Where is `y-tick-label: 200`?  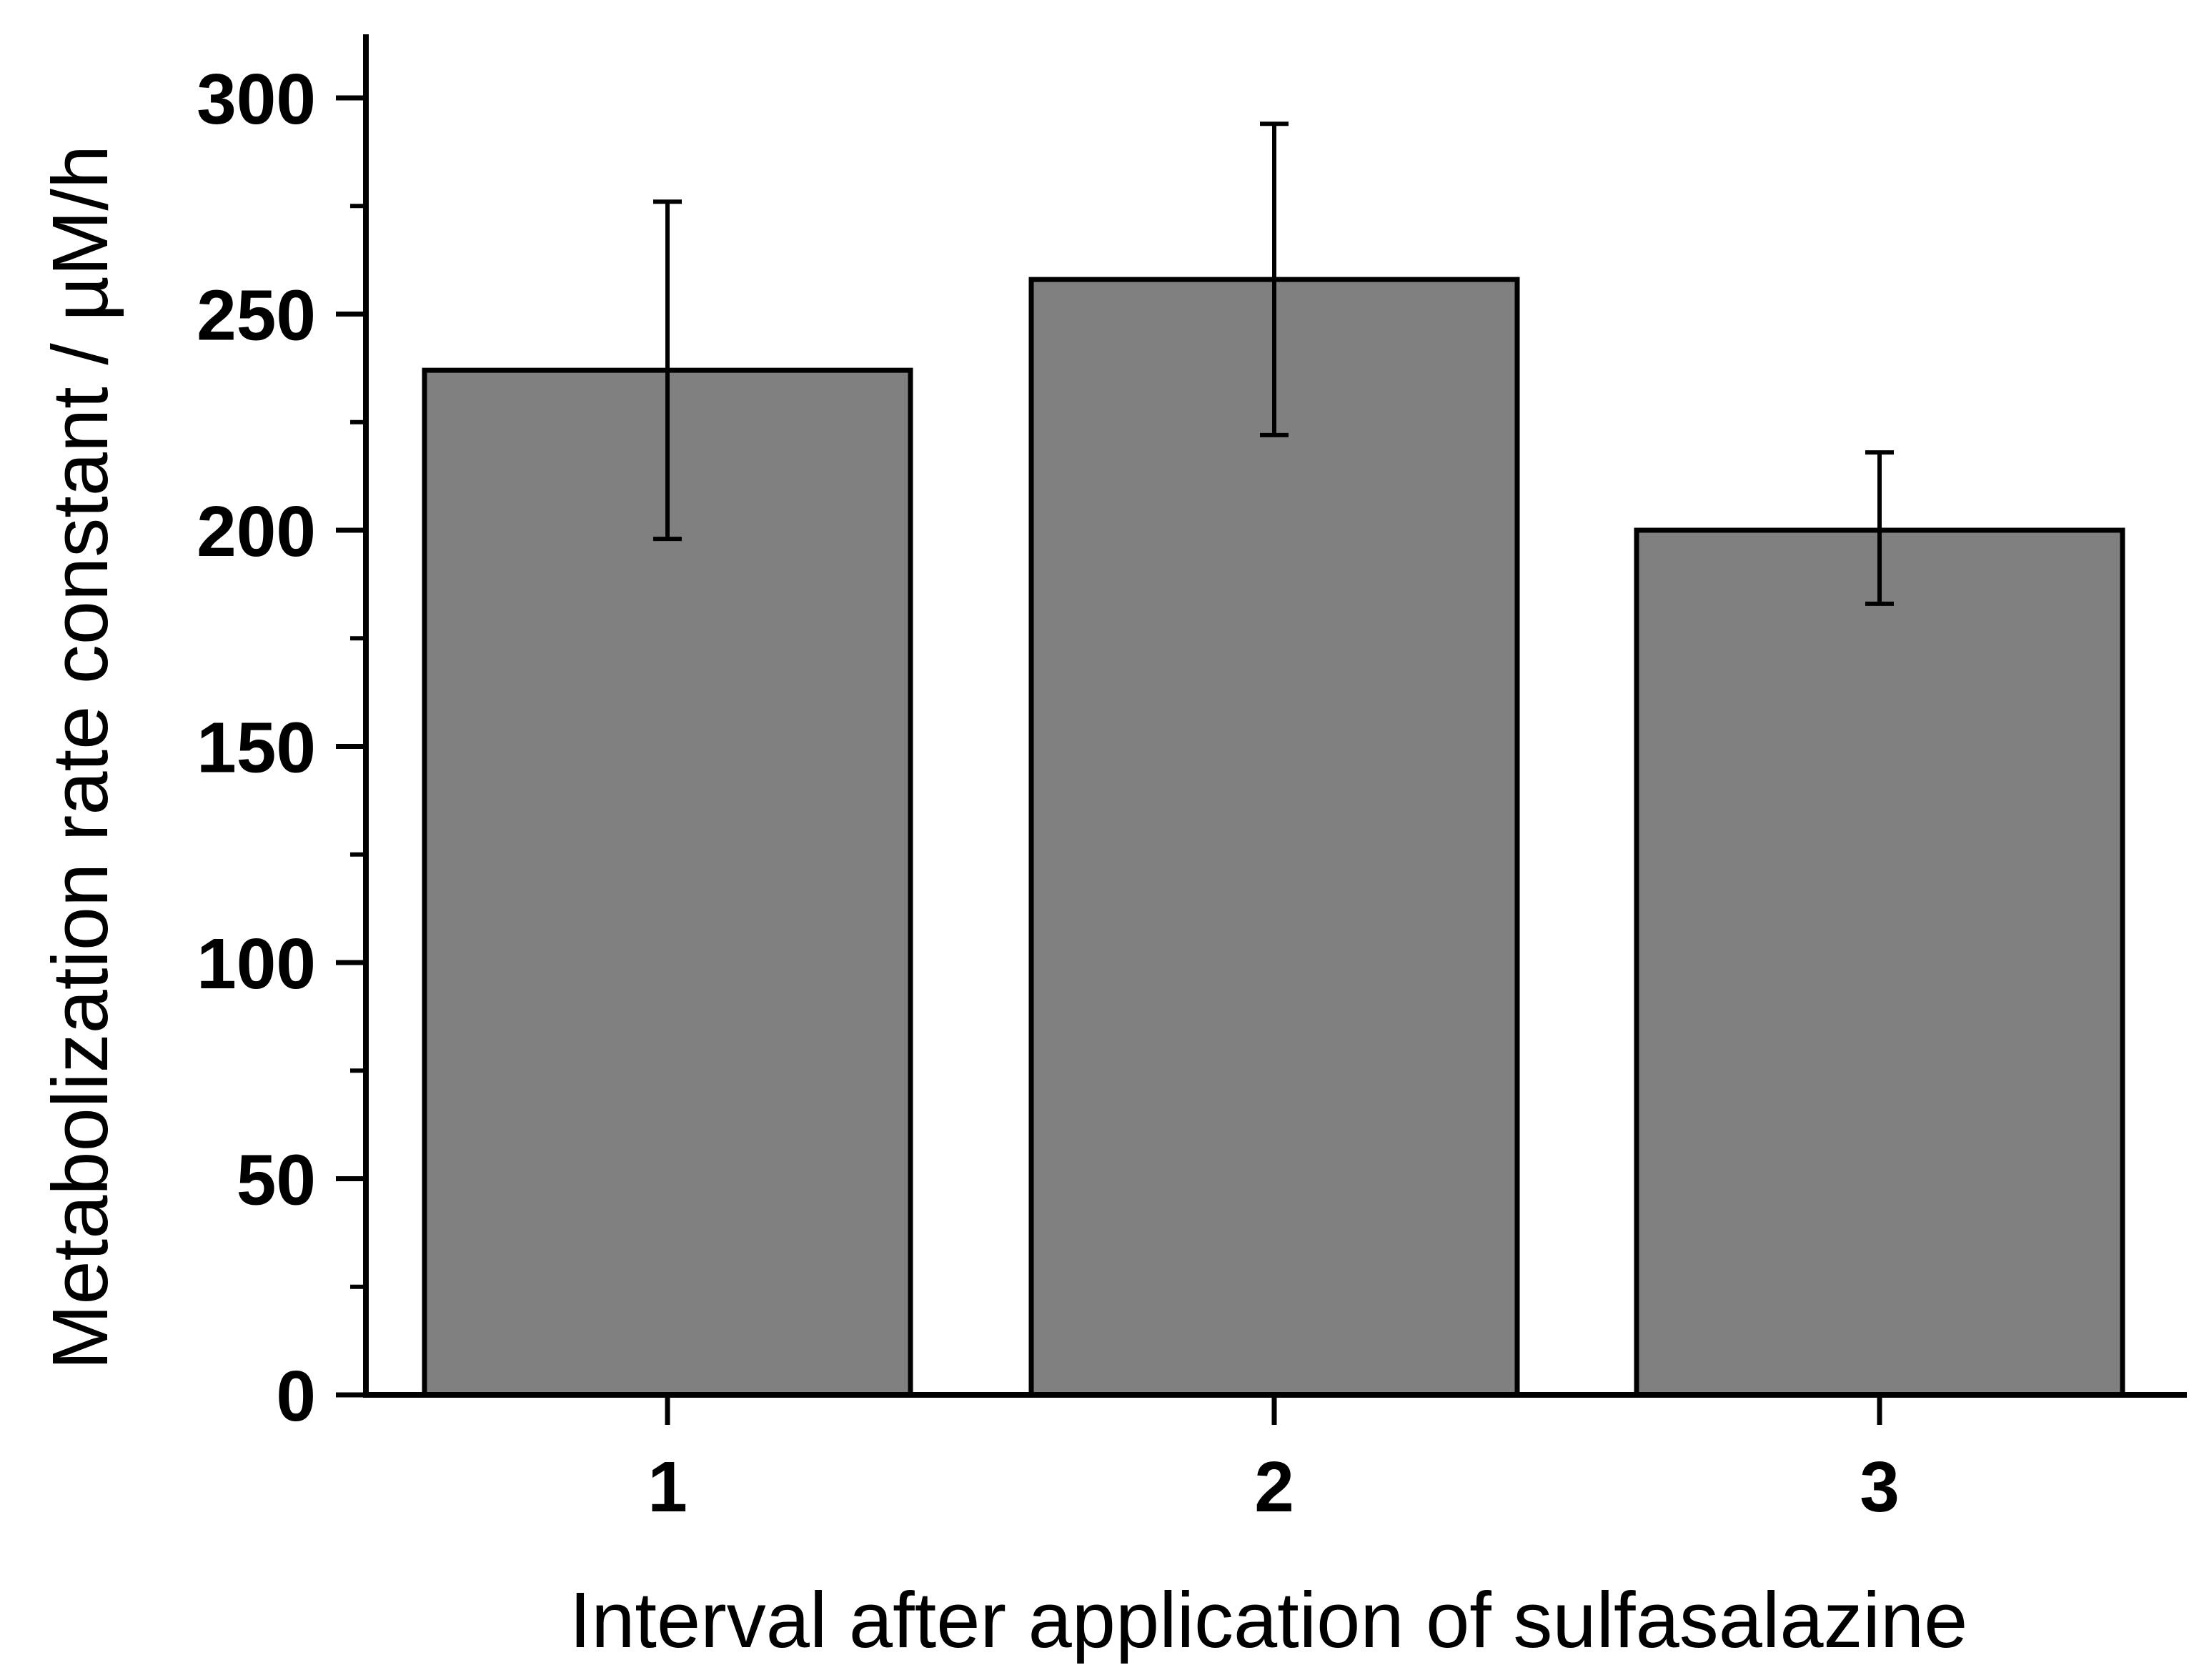
y-tick-label: 200 is located at coordinates (256, 532).